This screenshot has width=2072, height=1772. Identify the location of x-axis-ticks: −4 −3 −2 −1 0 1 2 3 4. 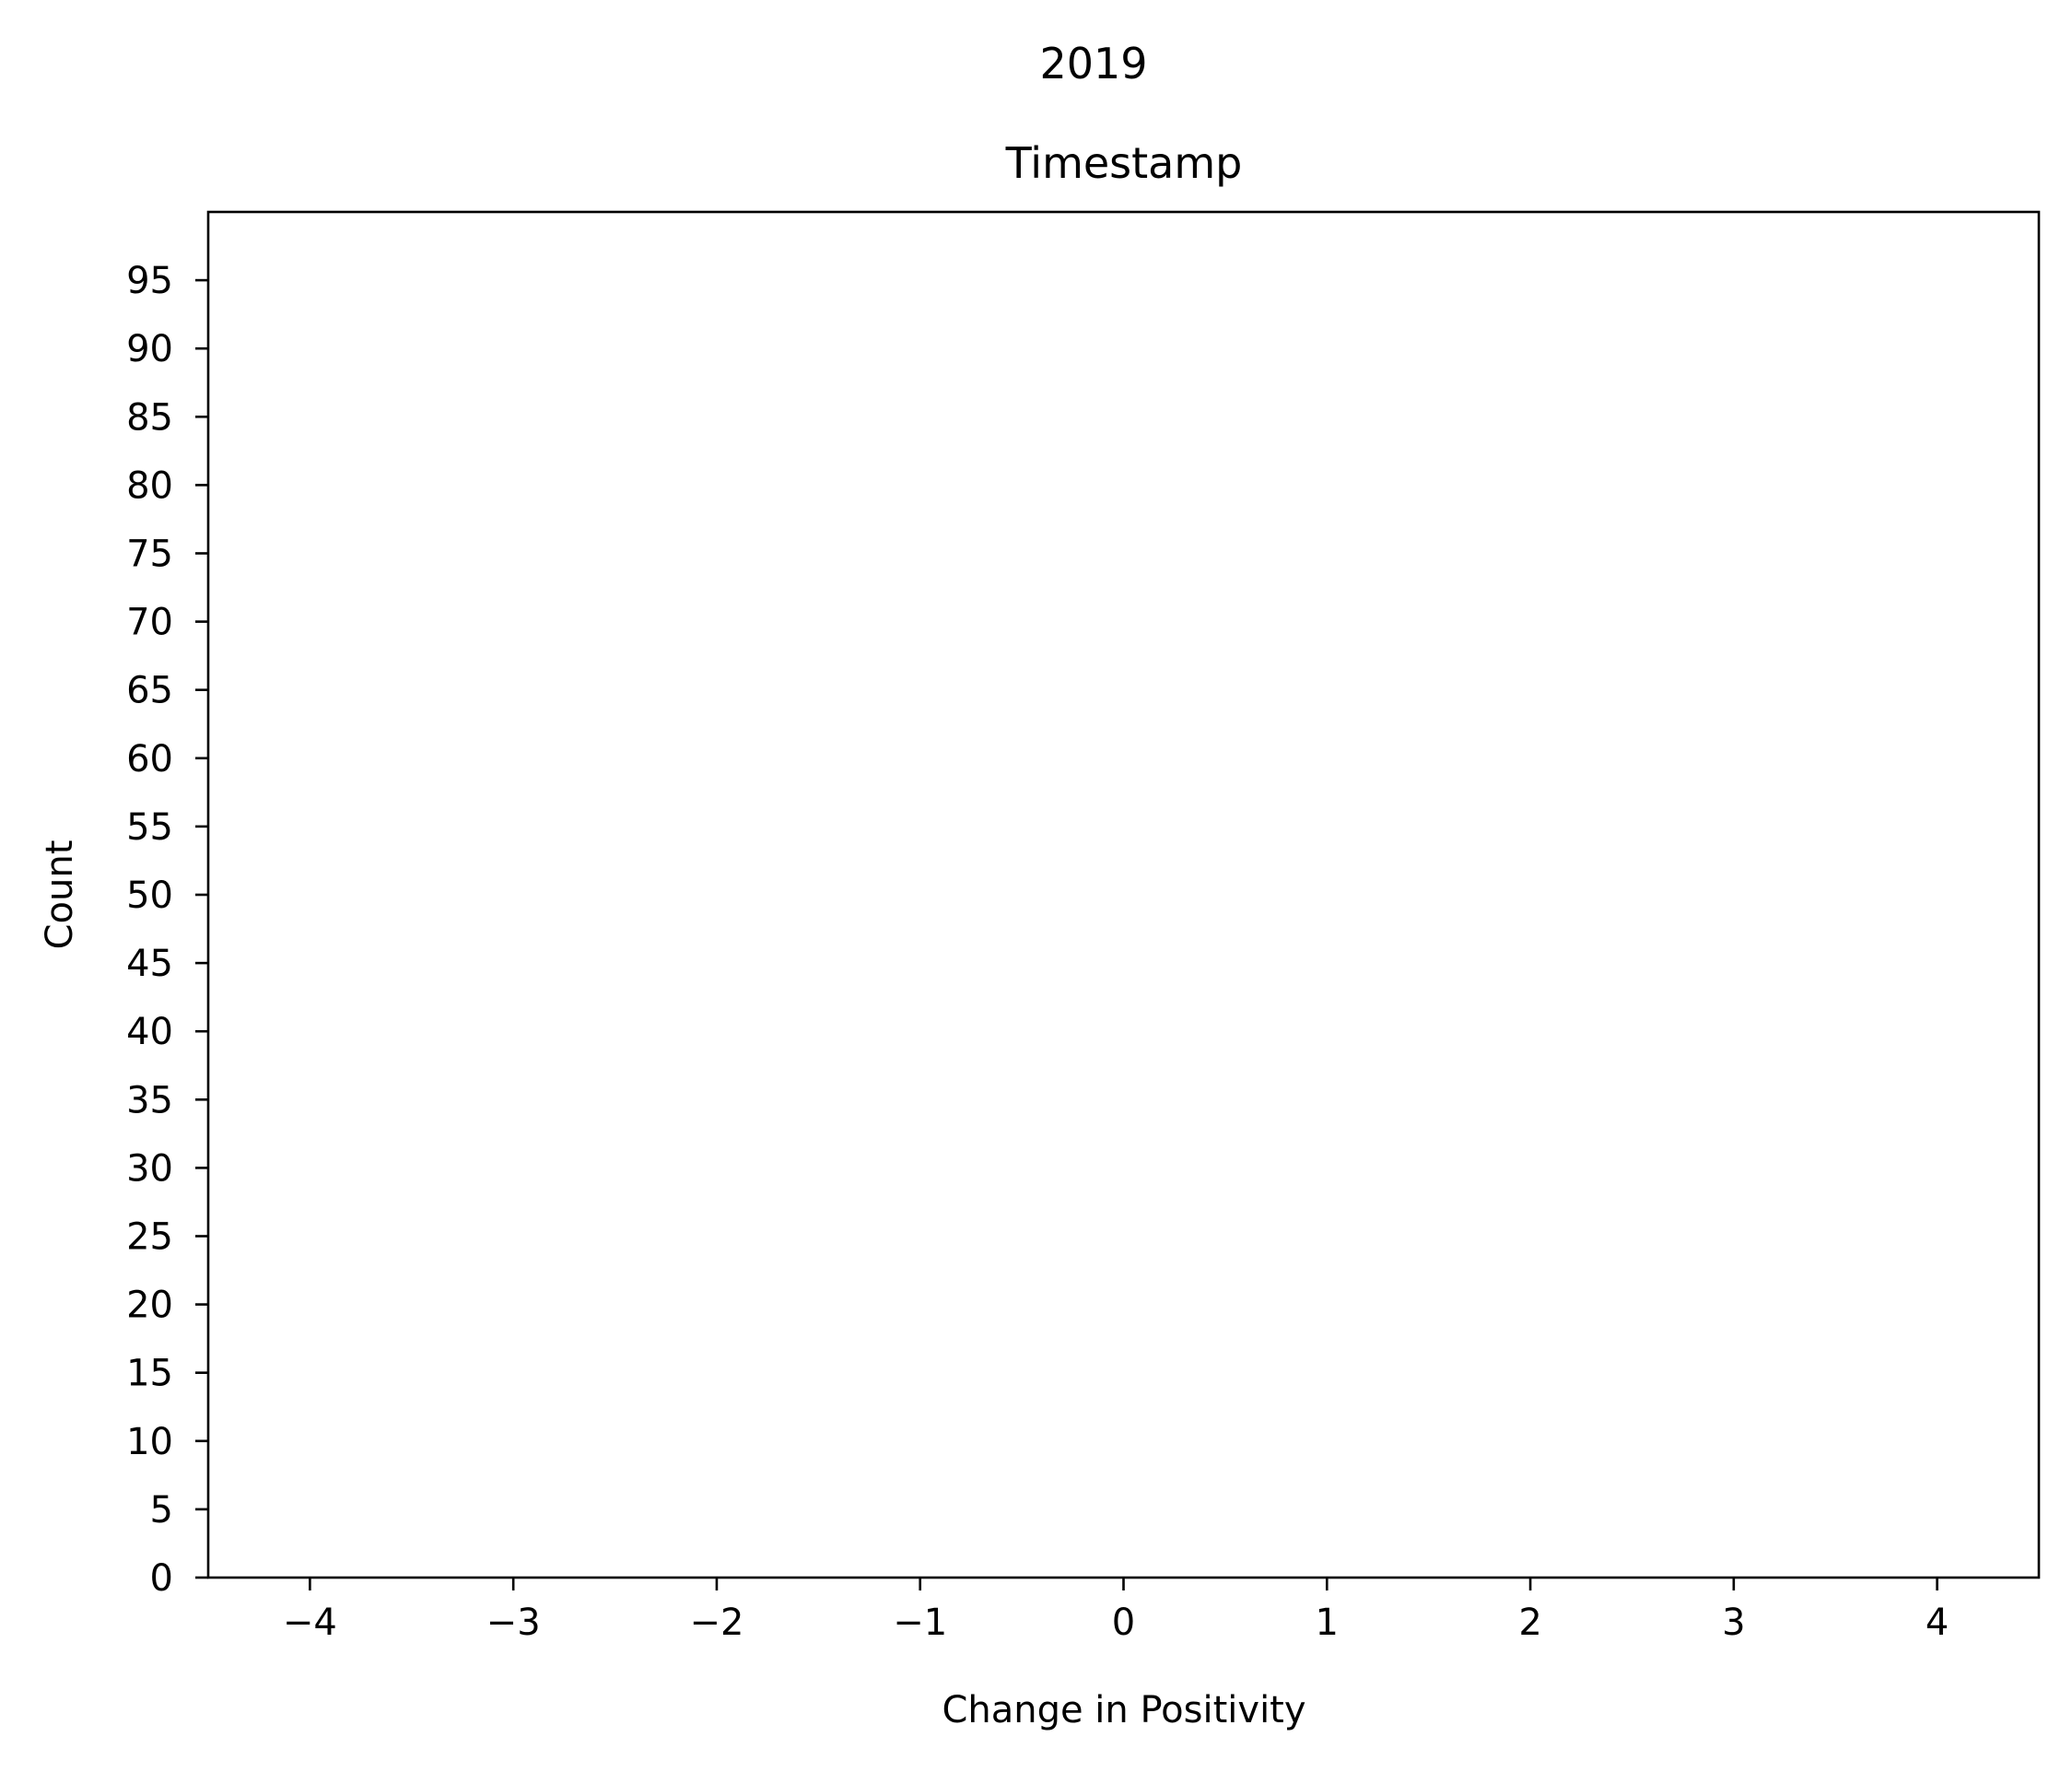
(1116, 1611).